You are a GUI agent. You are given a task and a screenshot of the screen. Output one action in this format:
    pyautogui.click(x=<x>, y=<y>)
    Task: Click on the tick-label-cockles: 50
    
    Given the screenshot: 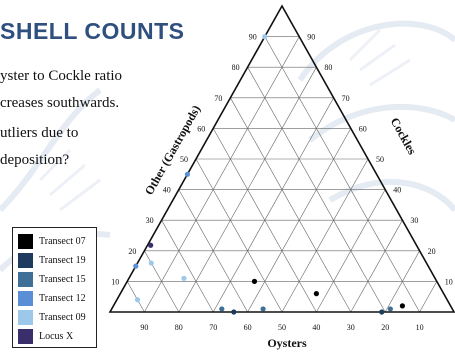 What is the action you would take?
    pyautogui.click(x=380, y=159)
    